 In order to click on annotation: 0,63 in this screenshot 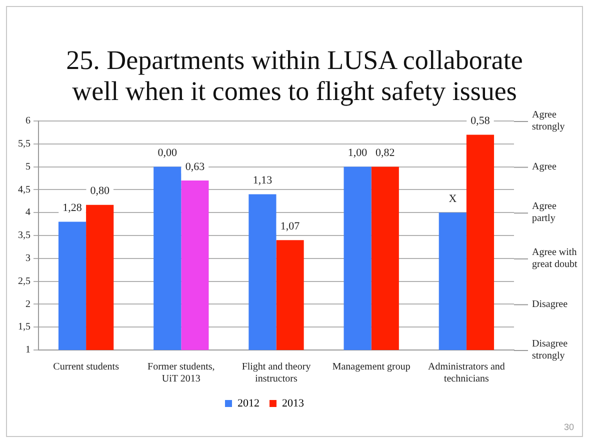, I will do `click(195, 166)`.